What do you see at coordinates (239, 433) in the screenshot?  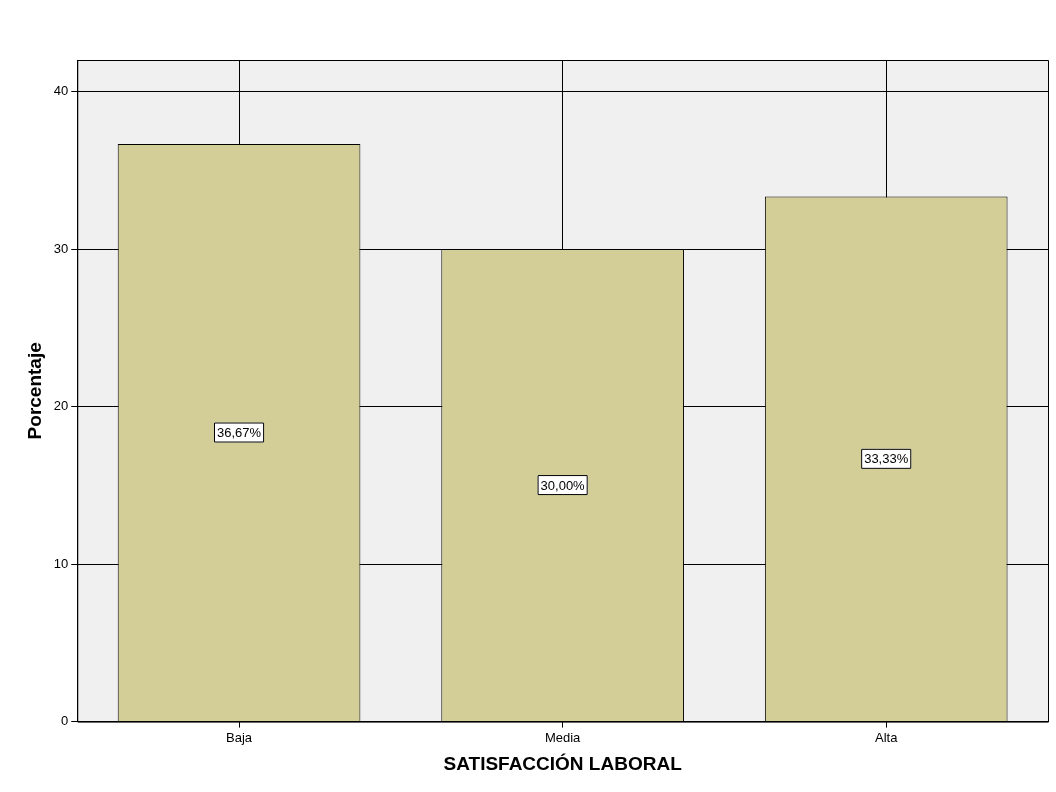 I see `data-label: 36,67%` at bounding box center [239, 433].